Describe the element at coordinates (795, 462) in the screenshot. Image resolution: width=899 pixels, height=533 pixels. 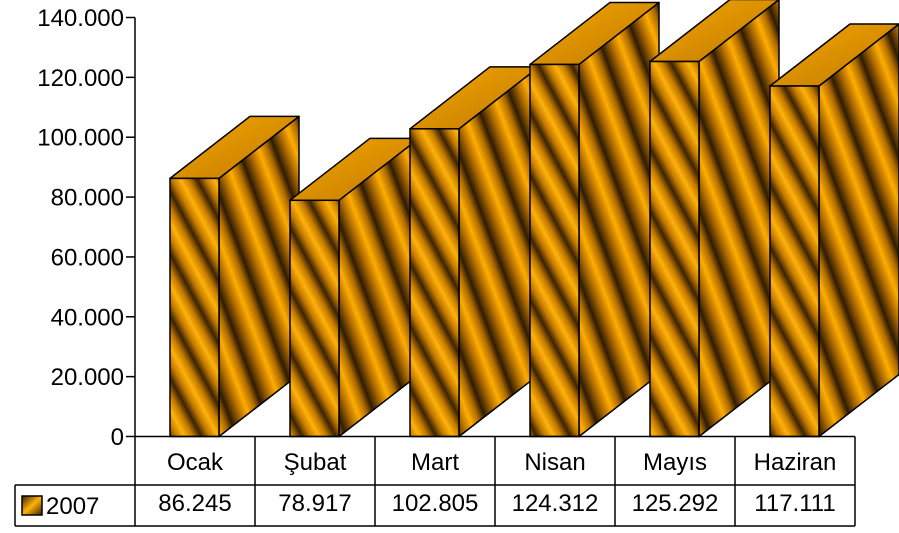
I see `x-category-label: Haziran` at that location.